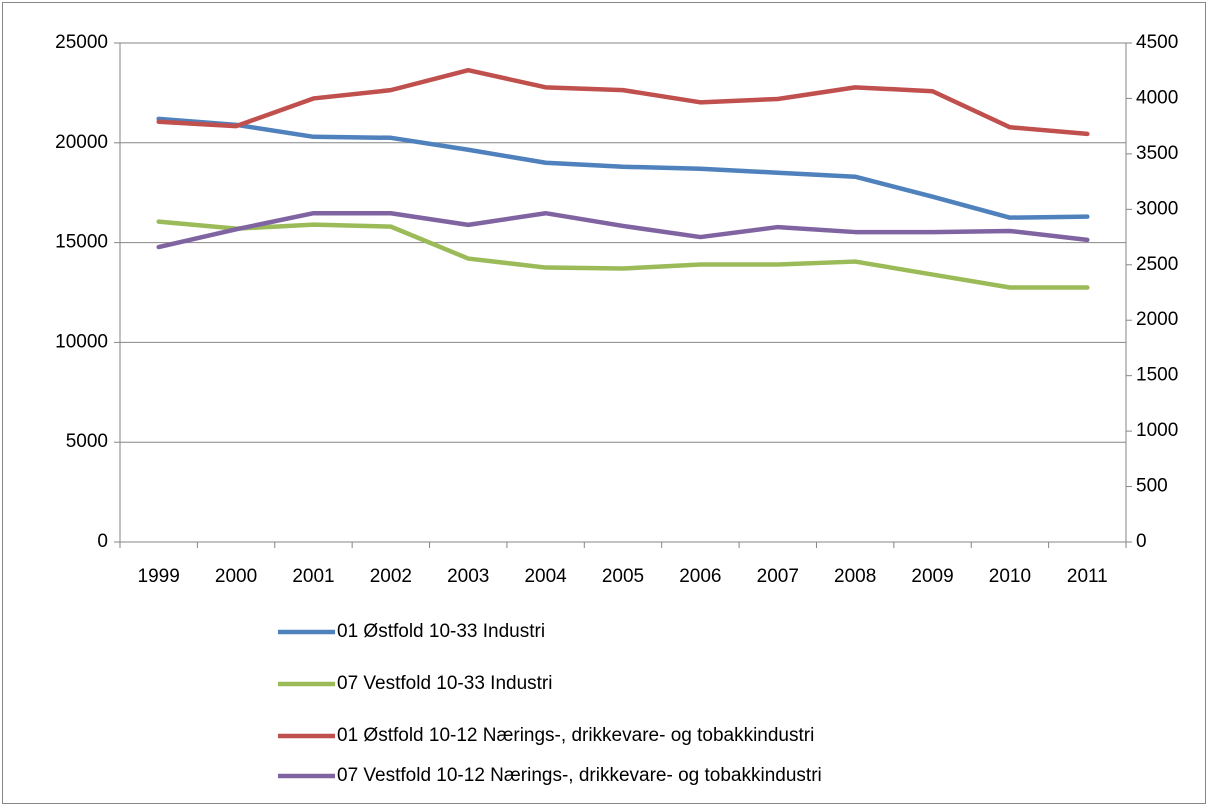  Describe the element at coordinates (1157, 319) in the screenshot. I see `y2-tick-label: 2000` at that location.